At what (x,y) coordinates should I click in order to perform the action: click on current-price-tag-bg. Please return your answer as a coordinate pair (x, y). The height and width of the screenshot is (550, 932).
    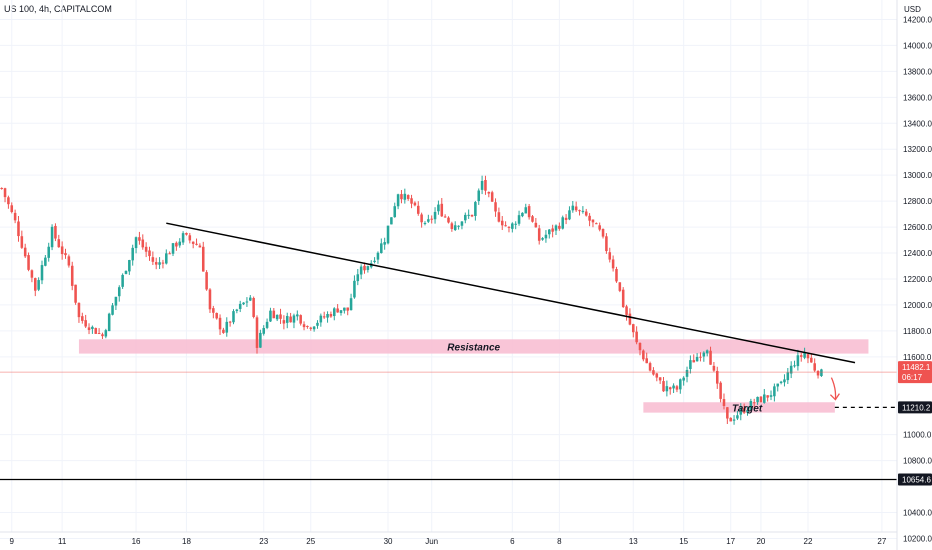
    Looking at the image, I should click on (915, 372).